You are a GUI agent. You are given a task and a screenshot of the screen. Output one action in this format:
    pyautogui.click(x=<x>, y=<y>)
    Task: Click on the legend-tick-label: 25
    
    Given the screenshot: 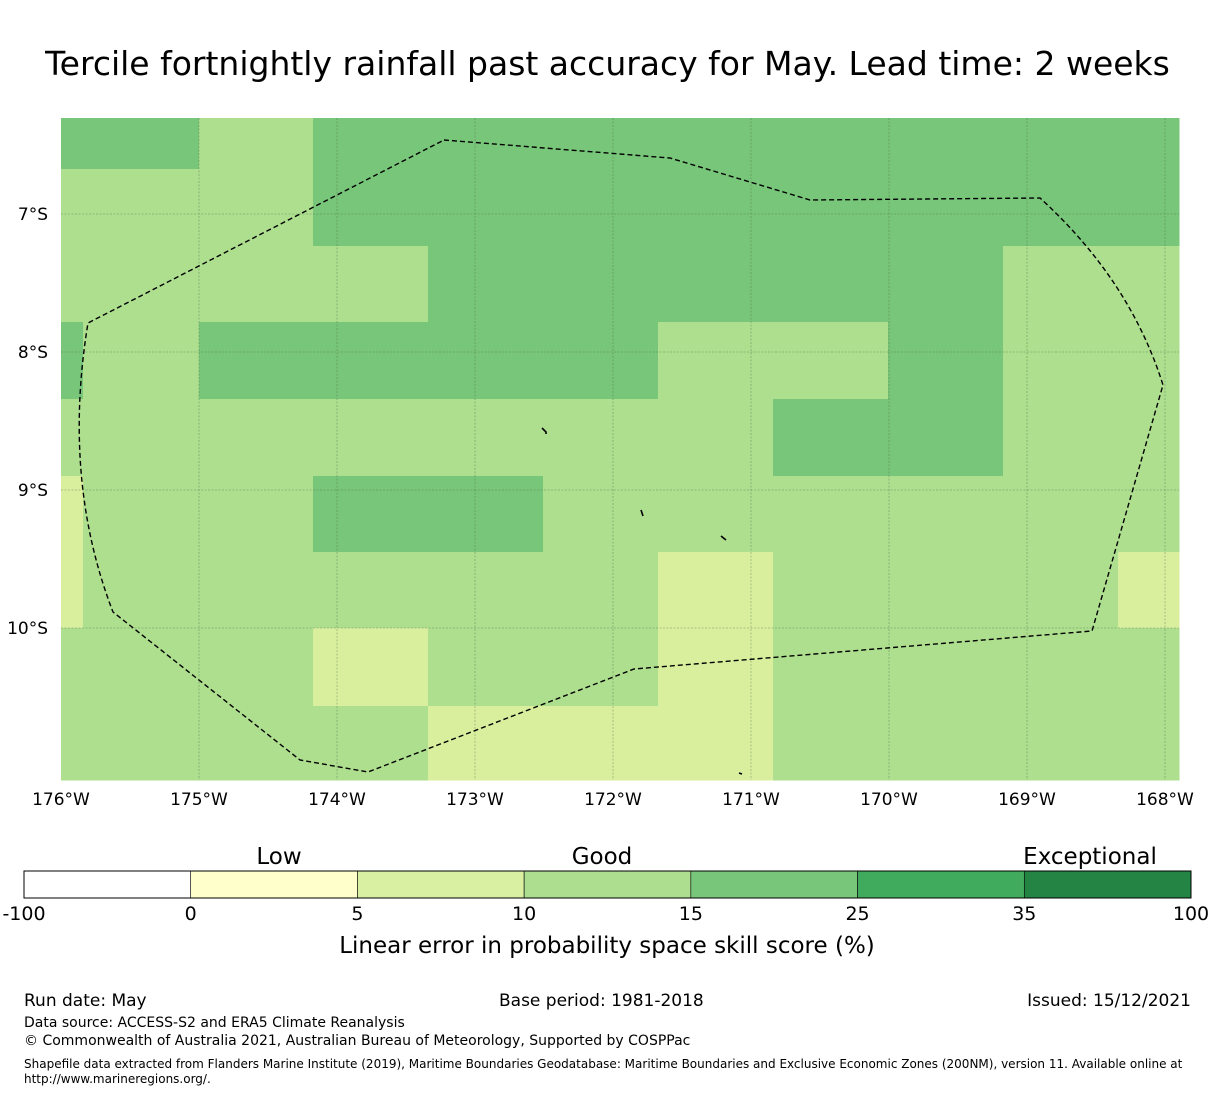 What is the action you would take?
    pyautogui.click(x=857, y=914)
    